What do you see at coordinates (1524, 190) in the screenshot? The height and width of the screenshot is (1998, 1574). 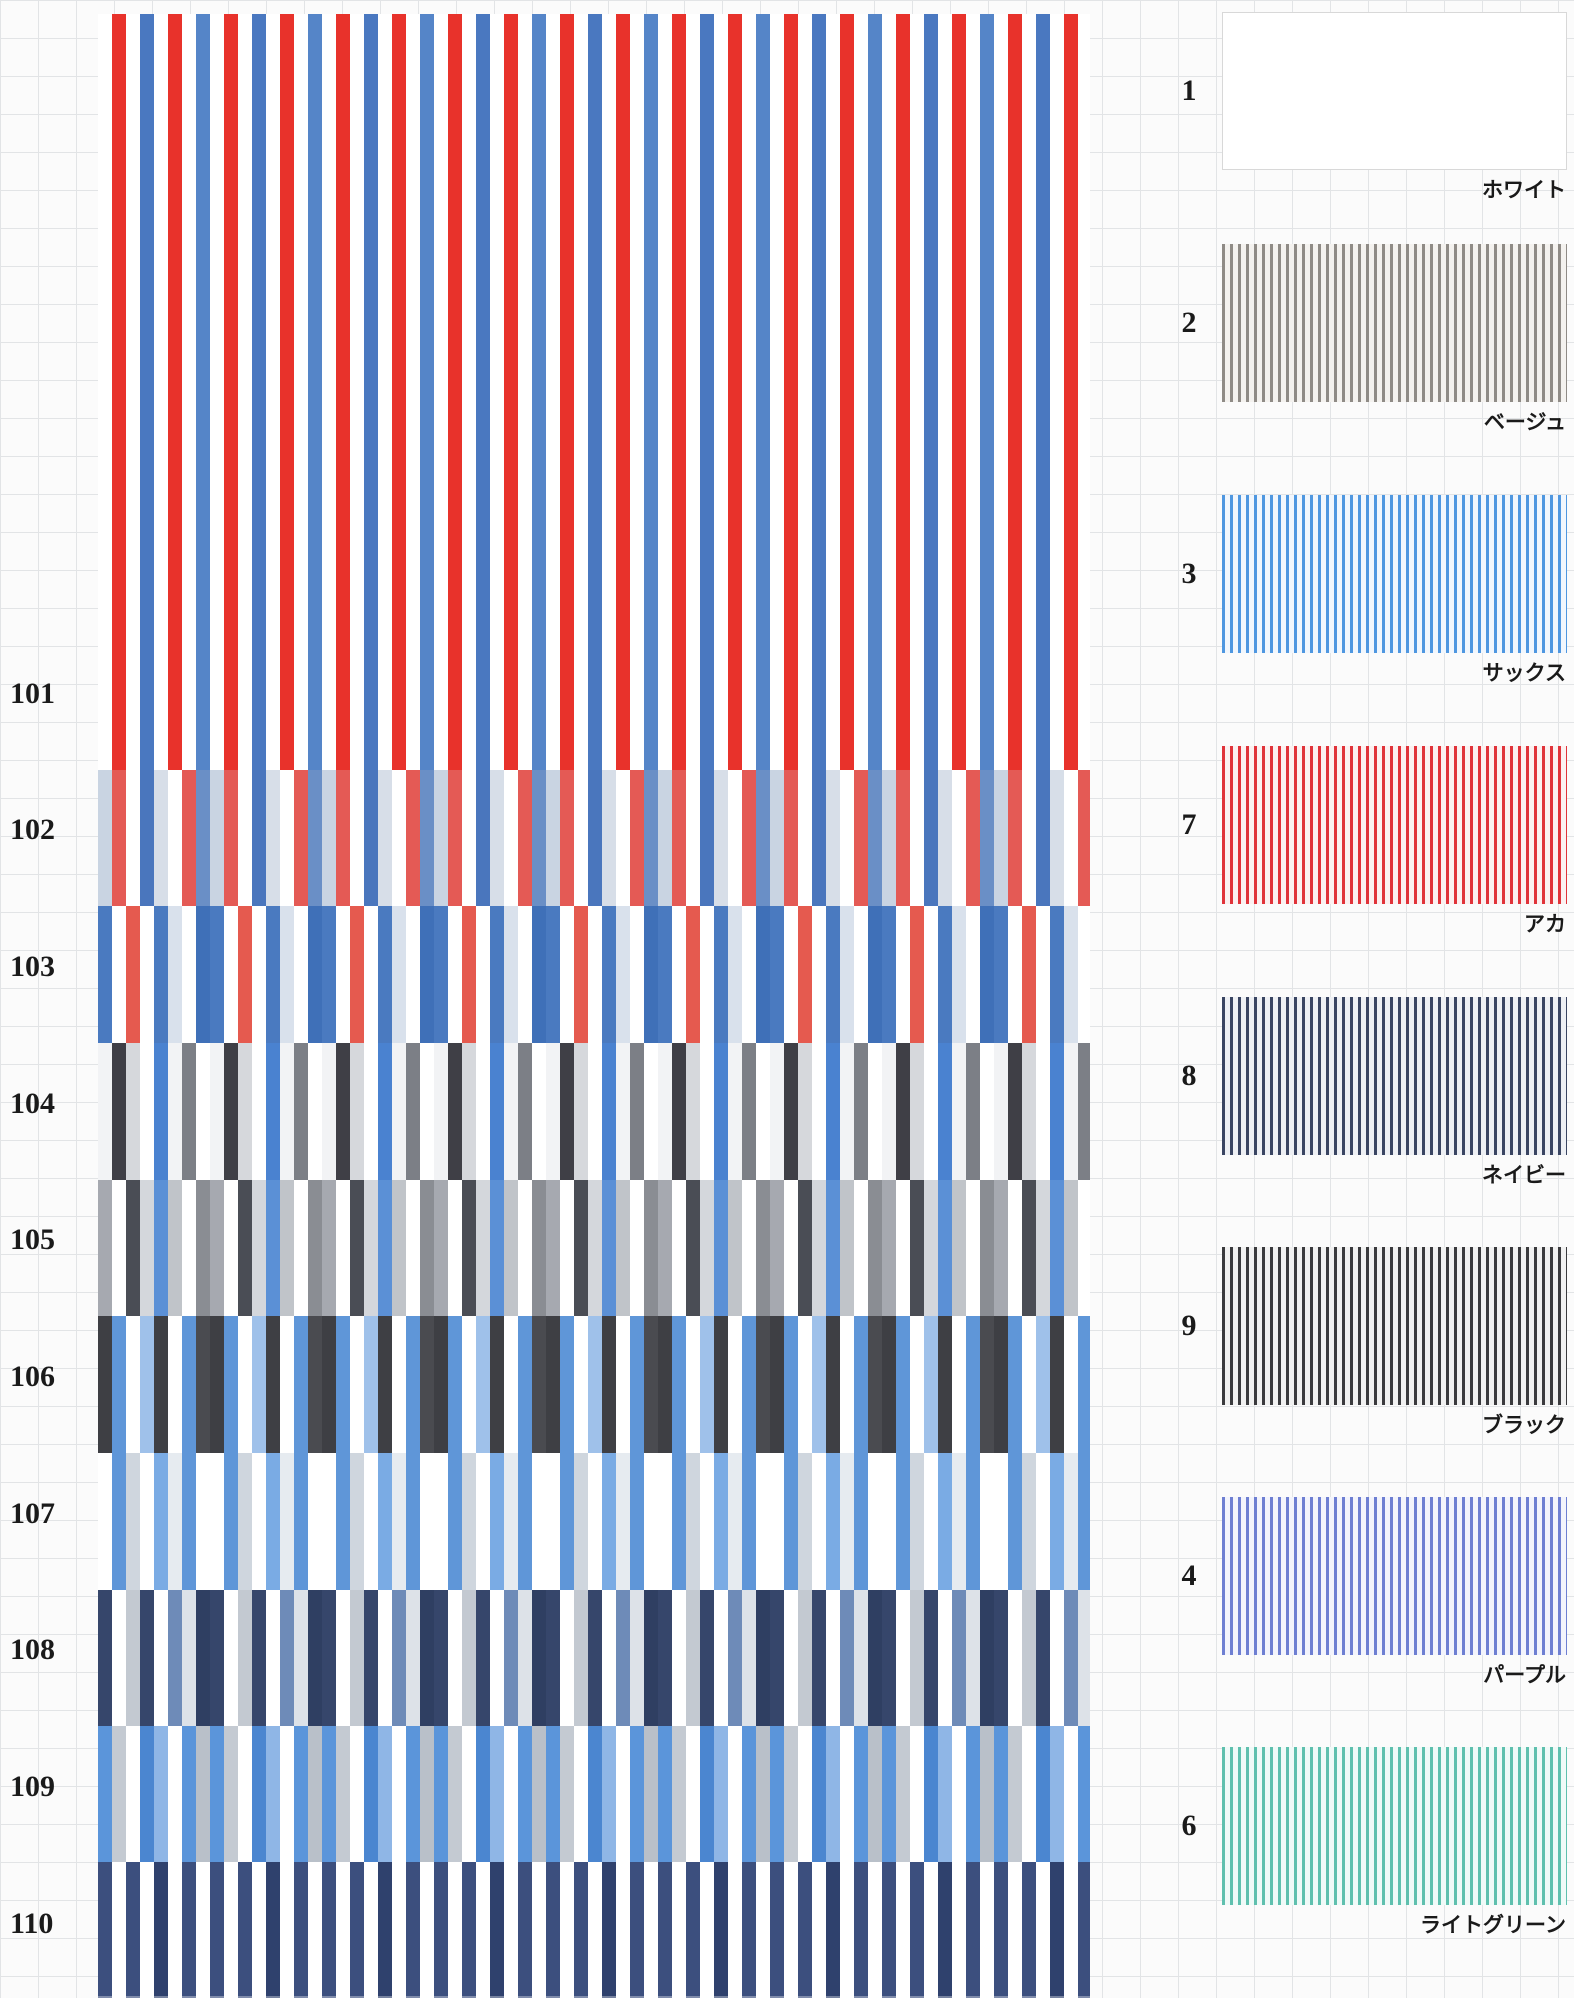 I see `swatch-color-name: ホワイト` at bounding box center [1524, 190].